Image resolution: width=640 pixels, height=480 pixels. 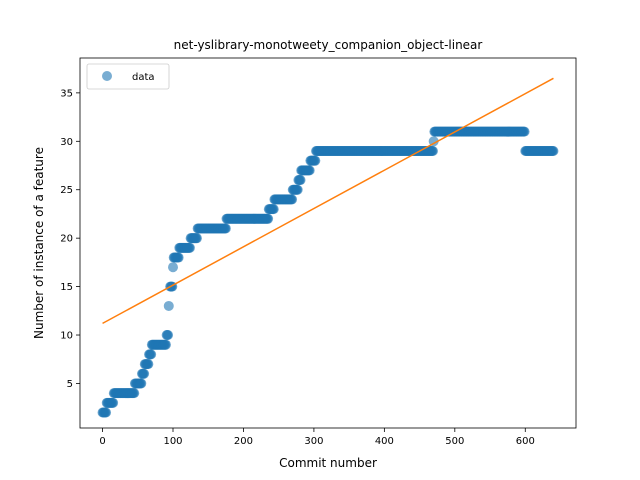 What do you see at coordinates (66, 190) in the screenshot?
I see `y-tick-label: 25` at bounding box center [66, 190].